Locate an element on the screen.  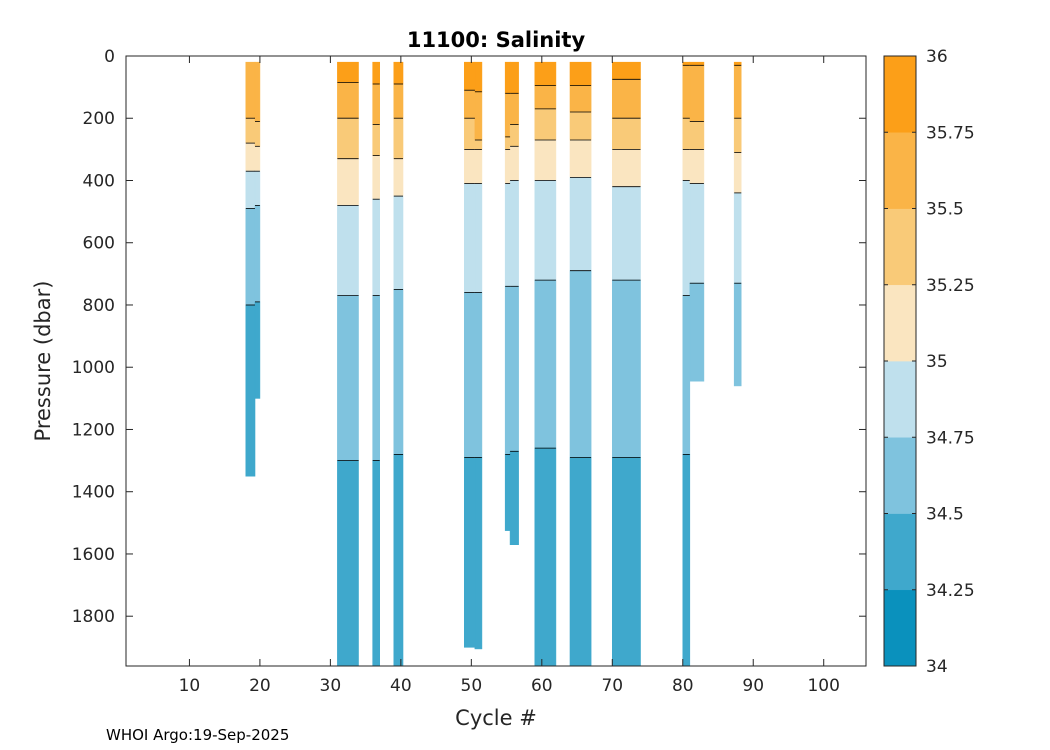
colorbar-tick-label: 35.5 is located at coordinates (945, 210).